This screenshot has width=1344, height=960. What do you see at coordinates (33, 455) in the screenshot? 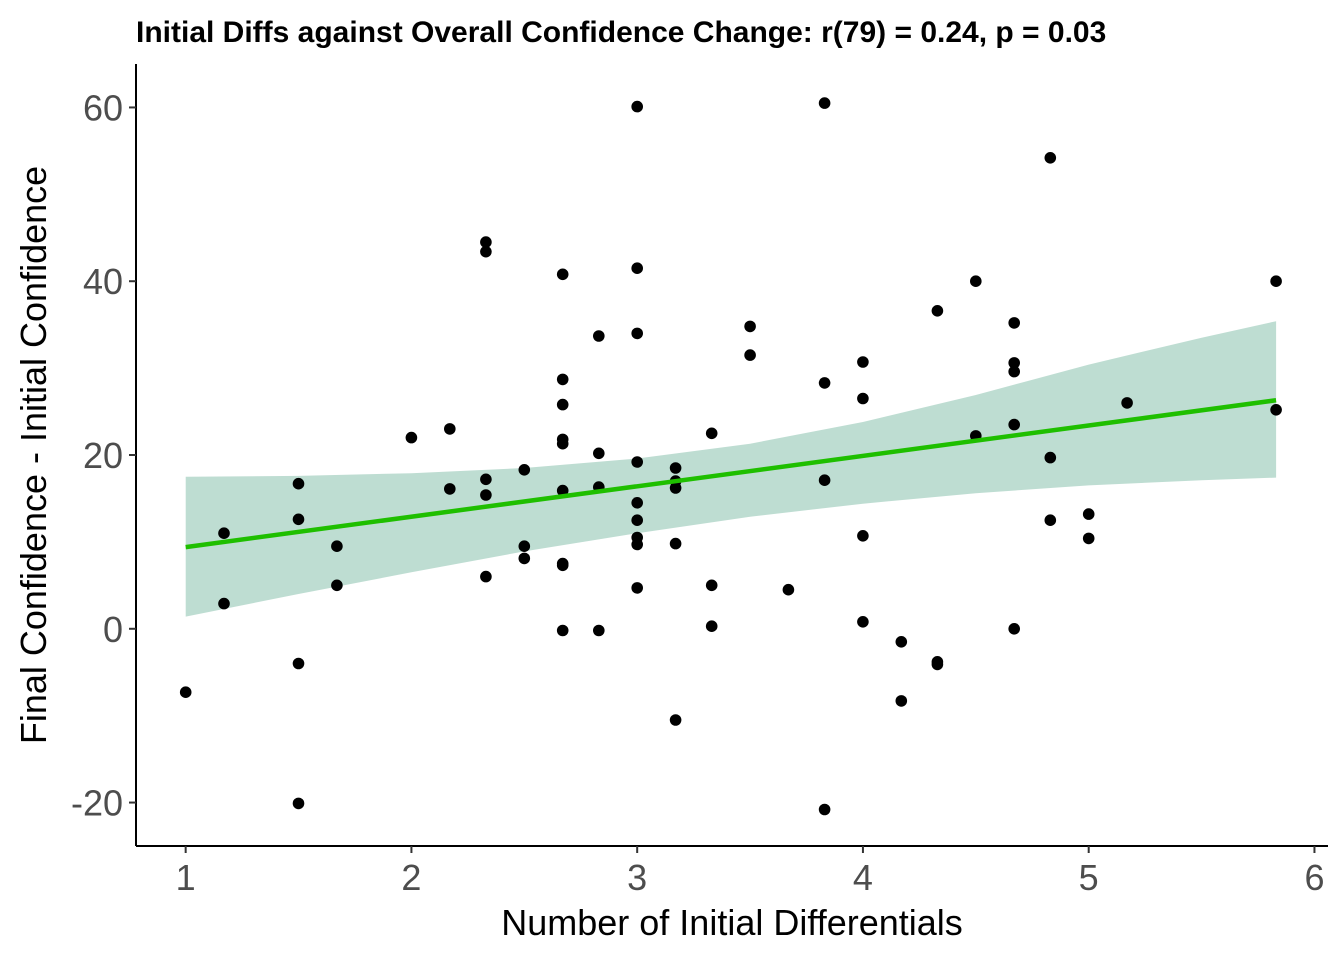
I see `y-axis-title: Final Confidence - Initial Confidence` at bounding box center [33, 455].